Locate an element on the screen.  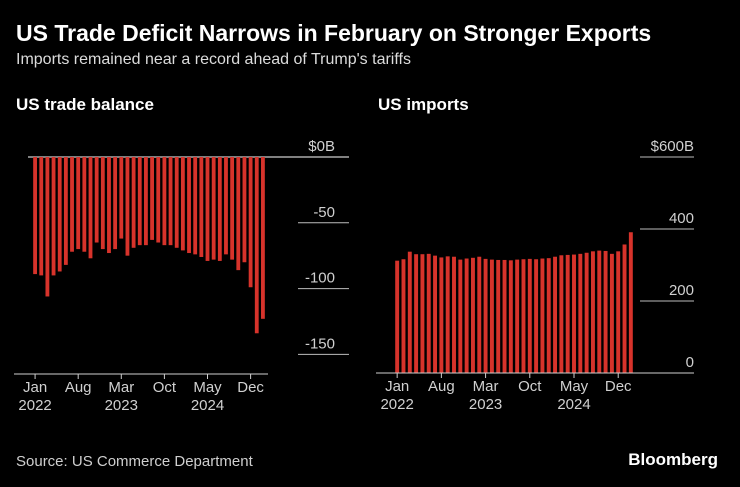
balance-x-tick-label: Mar is located at coordinates (121, 387).